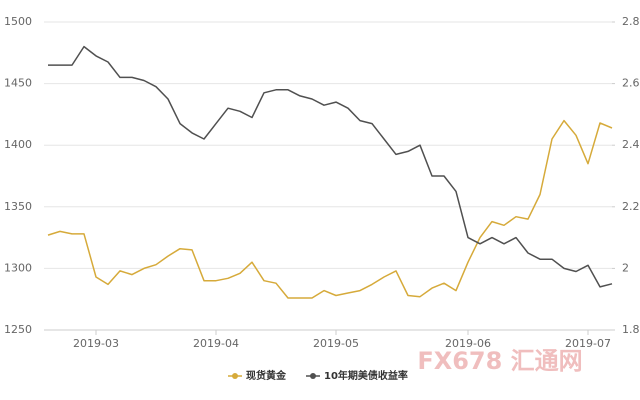  What do you see at coordinates (18, 329) in the screenshot?
I see `y-tick-label: 1250` at bounding box center [18, 329].